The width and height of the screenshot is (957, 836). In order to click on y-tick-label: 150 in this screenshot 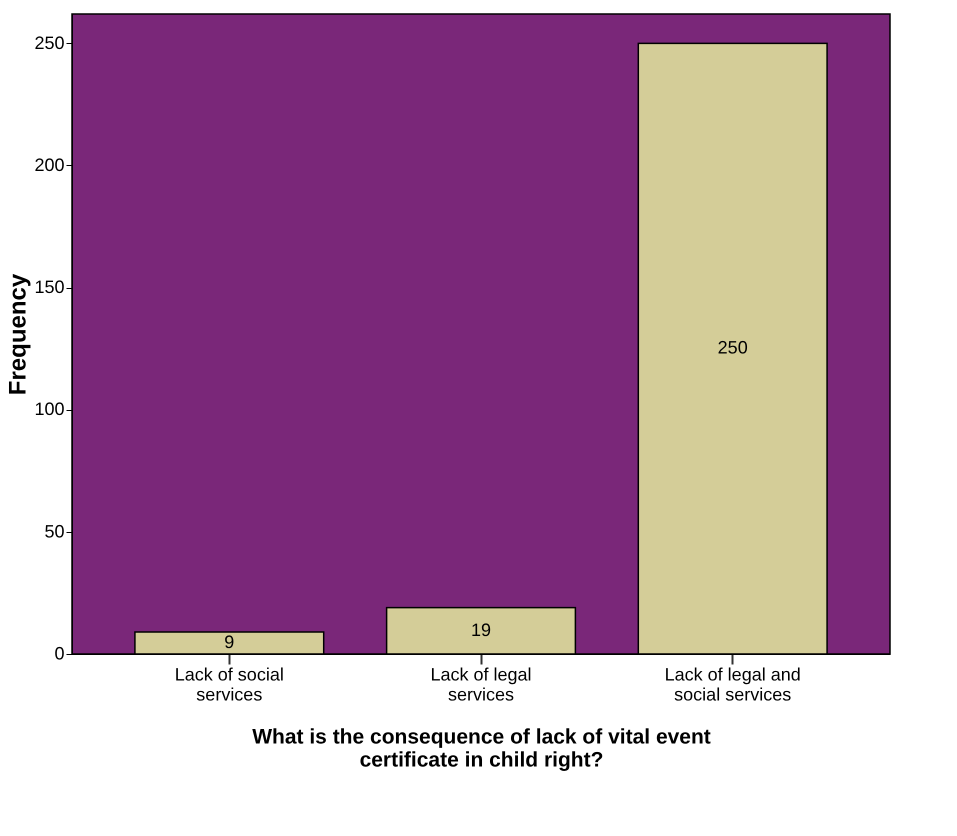, I will do `click(49, 287)`.